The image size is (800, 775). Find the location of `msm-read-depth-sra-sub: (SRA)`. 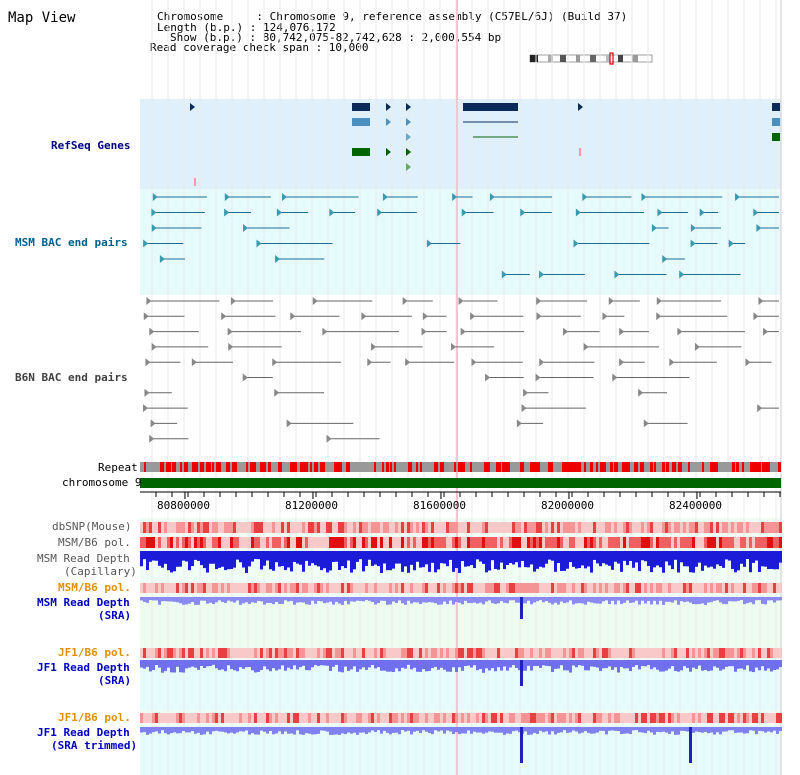

msm-read-depth-sra-sub: (SRA) is located at coordinates (115, 615).